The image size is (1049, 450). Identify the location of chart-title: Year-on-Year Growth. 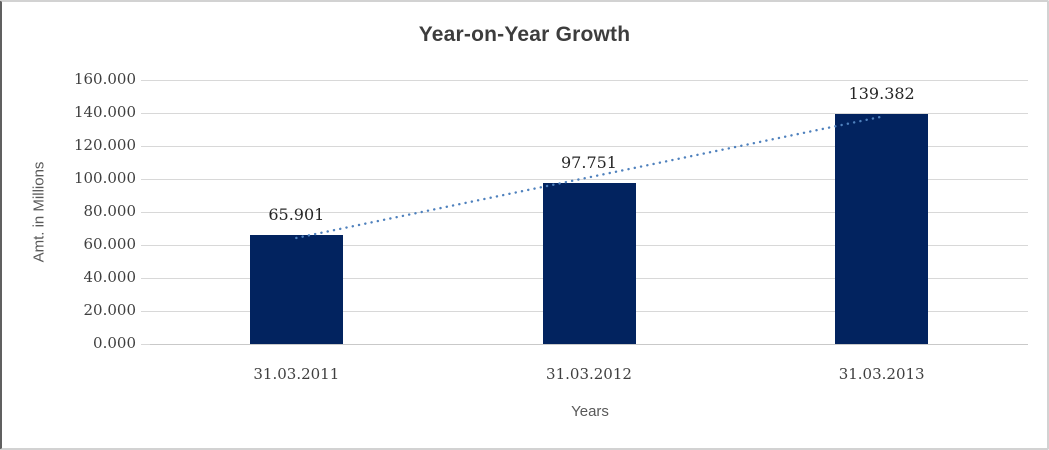
(524, 34).